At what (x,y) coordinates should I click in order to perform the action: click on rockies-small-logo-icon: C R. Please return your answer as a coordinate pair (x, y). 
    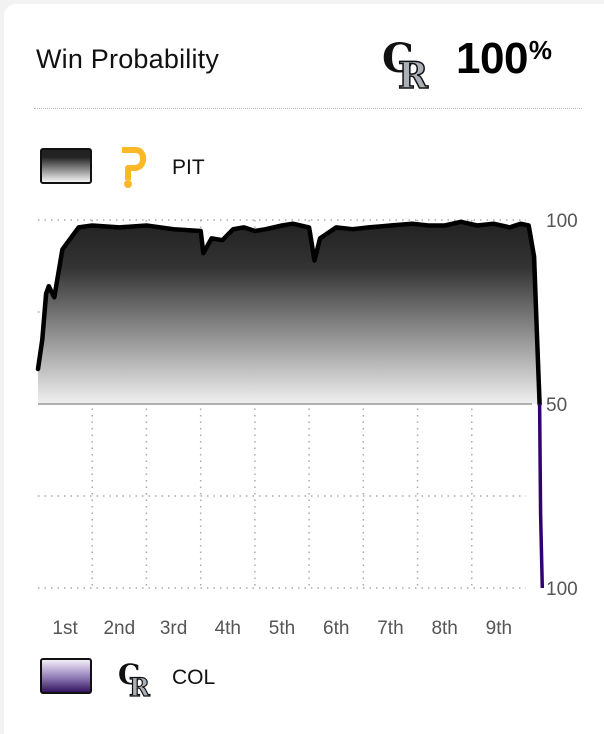
    Looking at the image, I should click on (134, 679).